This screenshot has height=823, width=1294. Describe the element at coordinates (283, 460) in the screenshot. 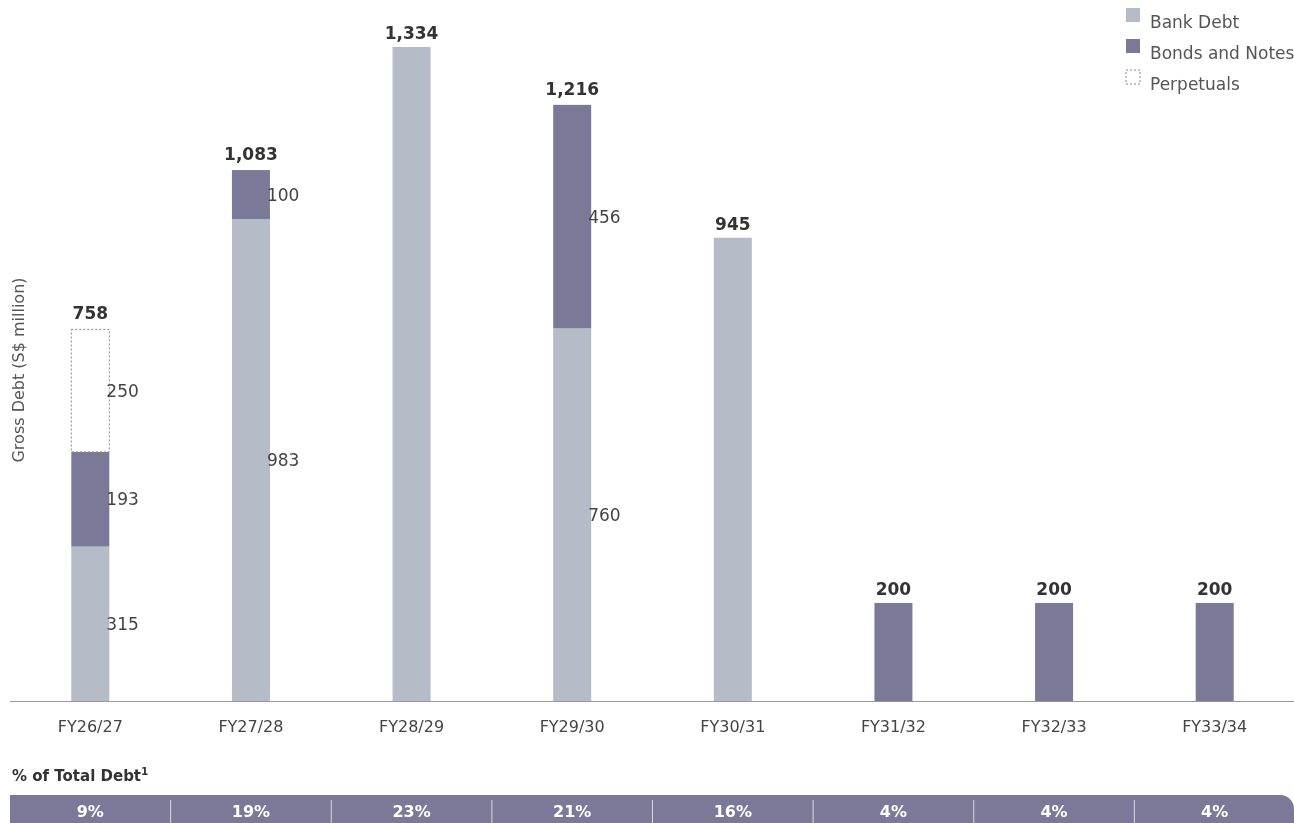

I see `data-label: 983` at that location.